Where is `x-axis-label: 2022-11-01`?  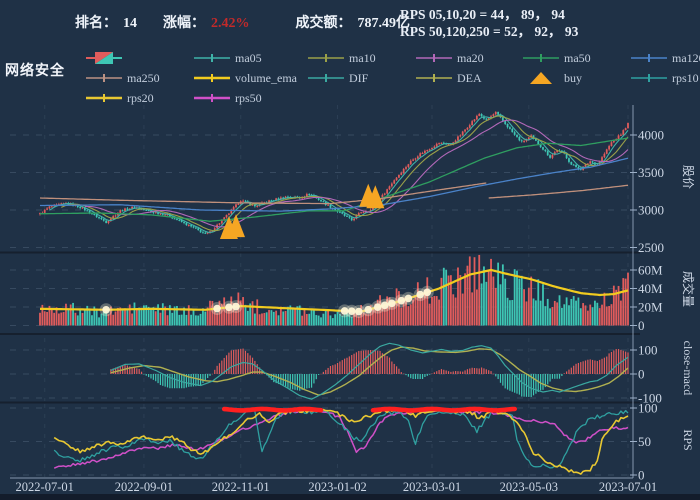 x-axis-label: 2022-11-01 is located at coordinates (241, 487).